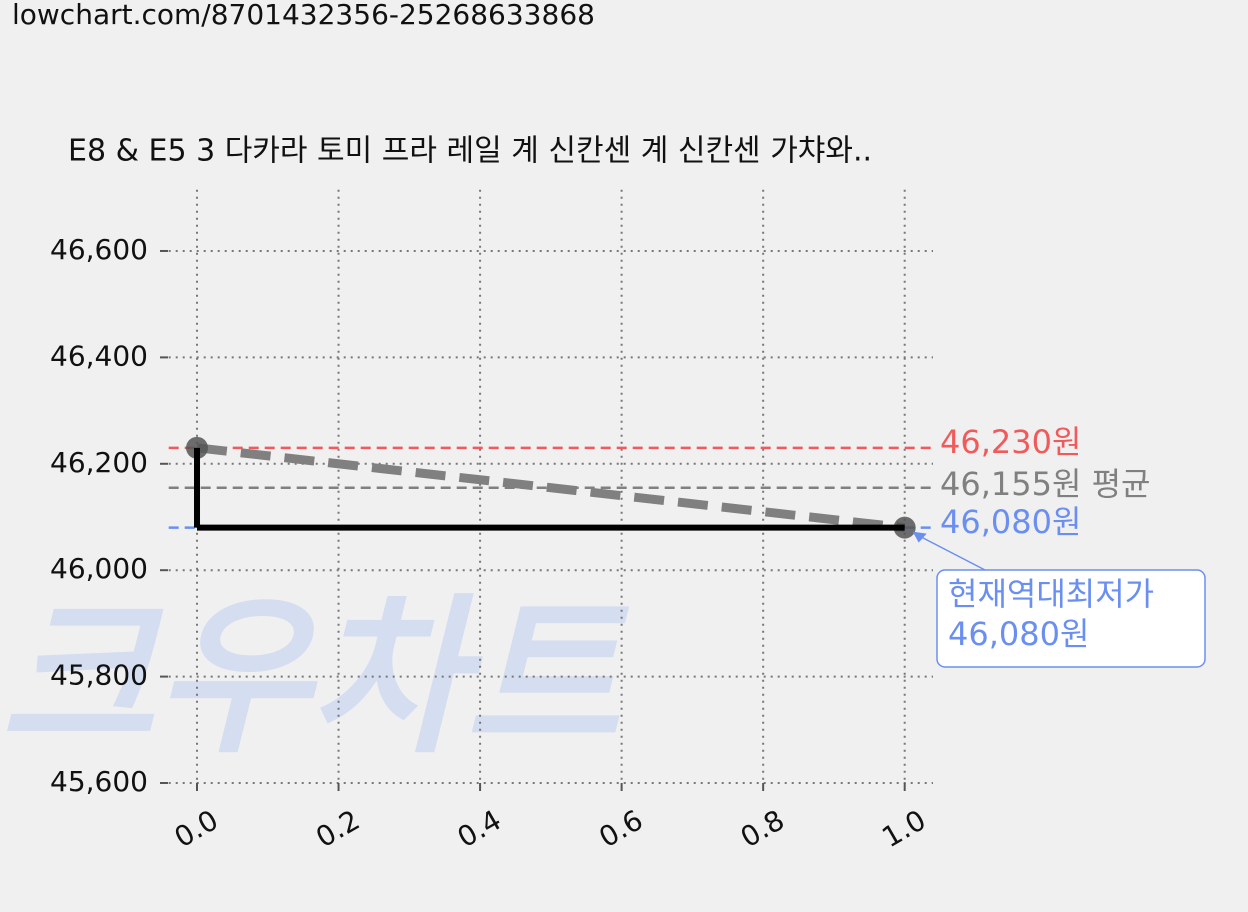 Image resolution: width=1248 pixels, height=912 pixels. Describe the element at coordinates (99, 462) in the screenshot. I see `y-tick-label: 46,200` at that location.